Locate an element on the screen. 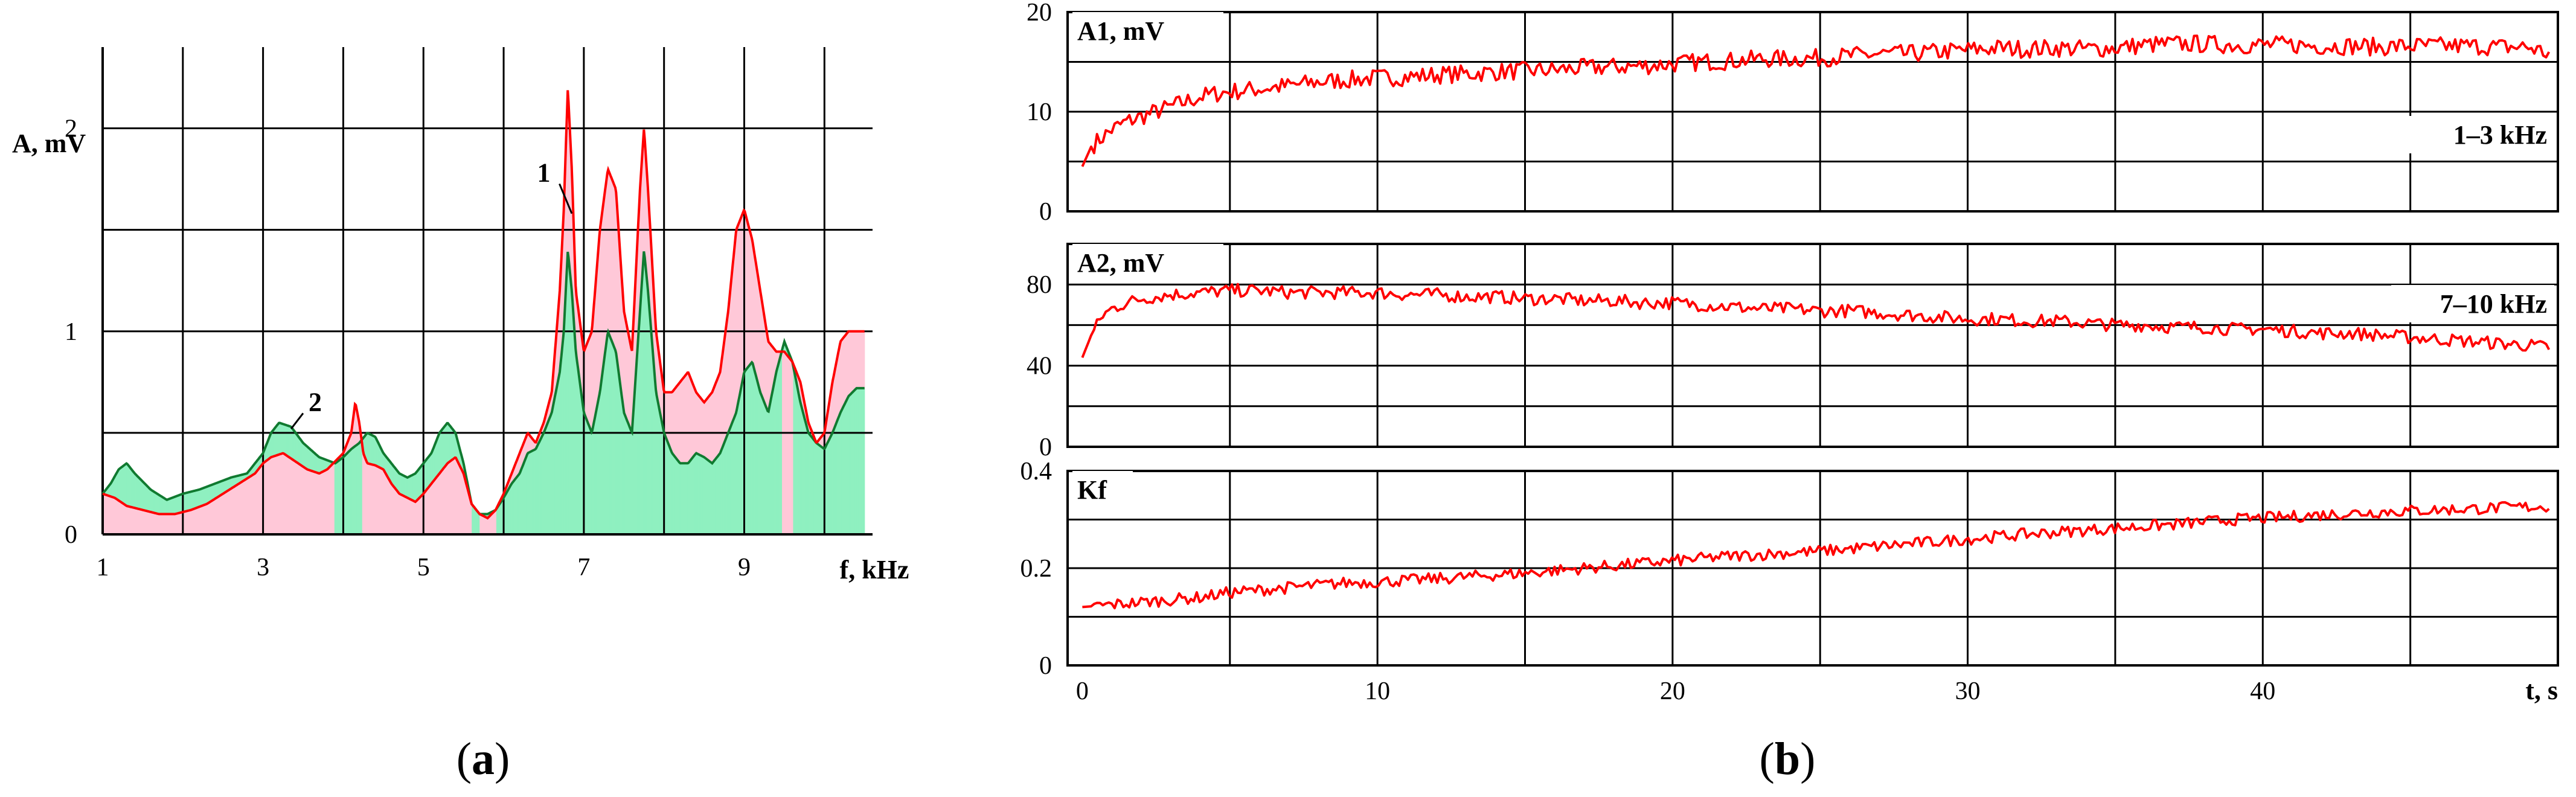 The image size is (2576, 797). time-axis-label: t, s is located at coordinates (2541, 690).